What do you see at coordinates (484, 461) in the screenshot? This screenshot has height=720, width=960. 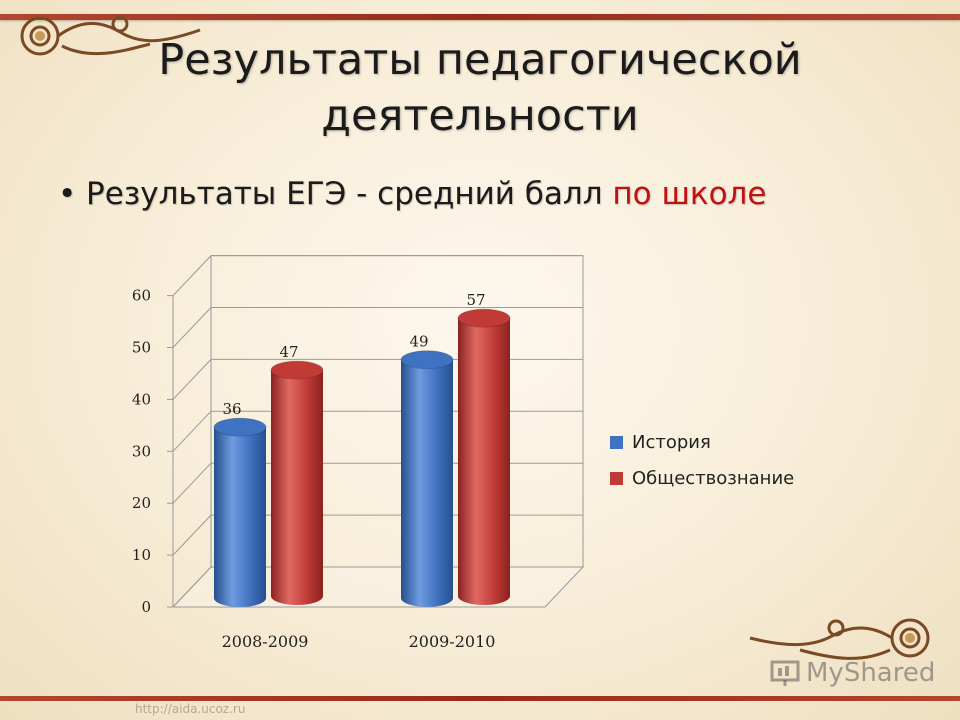 I see `bar-social-studies-2009-2010` at bounding box center [484, 461].